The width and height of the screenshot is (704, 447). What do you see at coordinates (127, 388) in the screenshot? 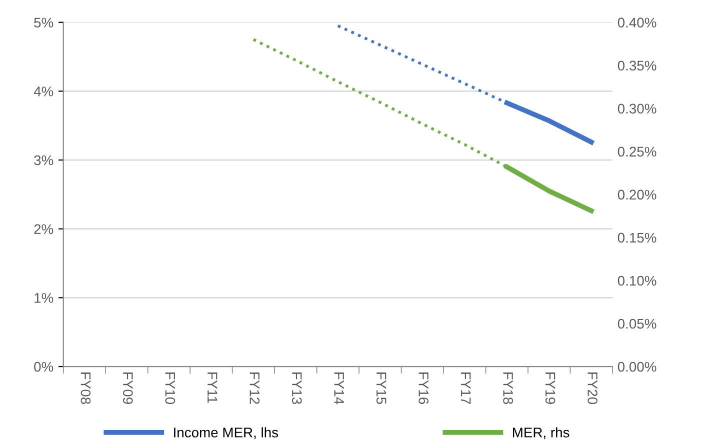
I see `x-tick-label: FY09` at bounding box center [127, 388].